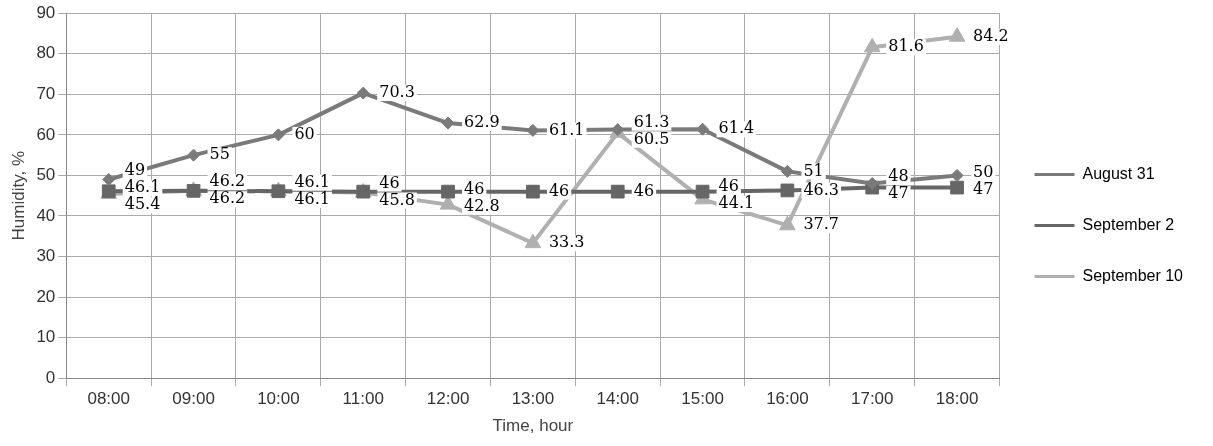 The height and width of the screenshot is (446, 1213). What do you see at coordinates (46, 256) in the screenshot?
I see `y-tick-label: 30` at bounding box center [46, 256].